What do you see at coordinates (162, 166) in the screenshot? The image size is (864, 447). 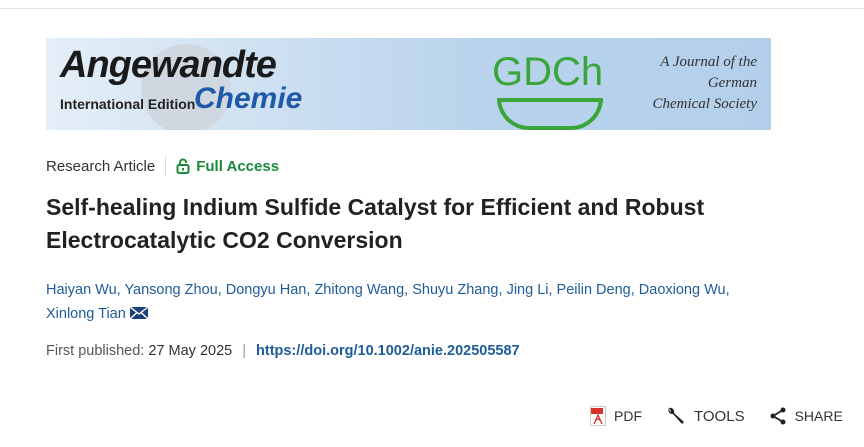 I see `article-meta: Research Article Full Access` at bounding box center [162, 166].